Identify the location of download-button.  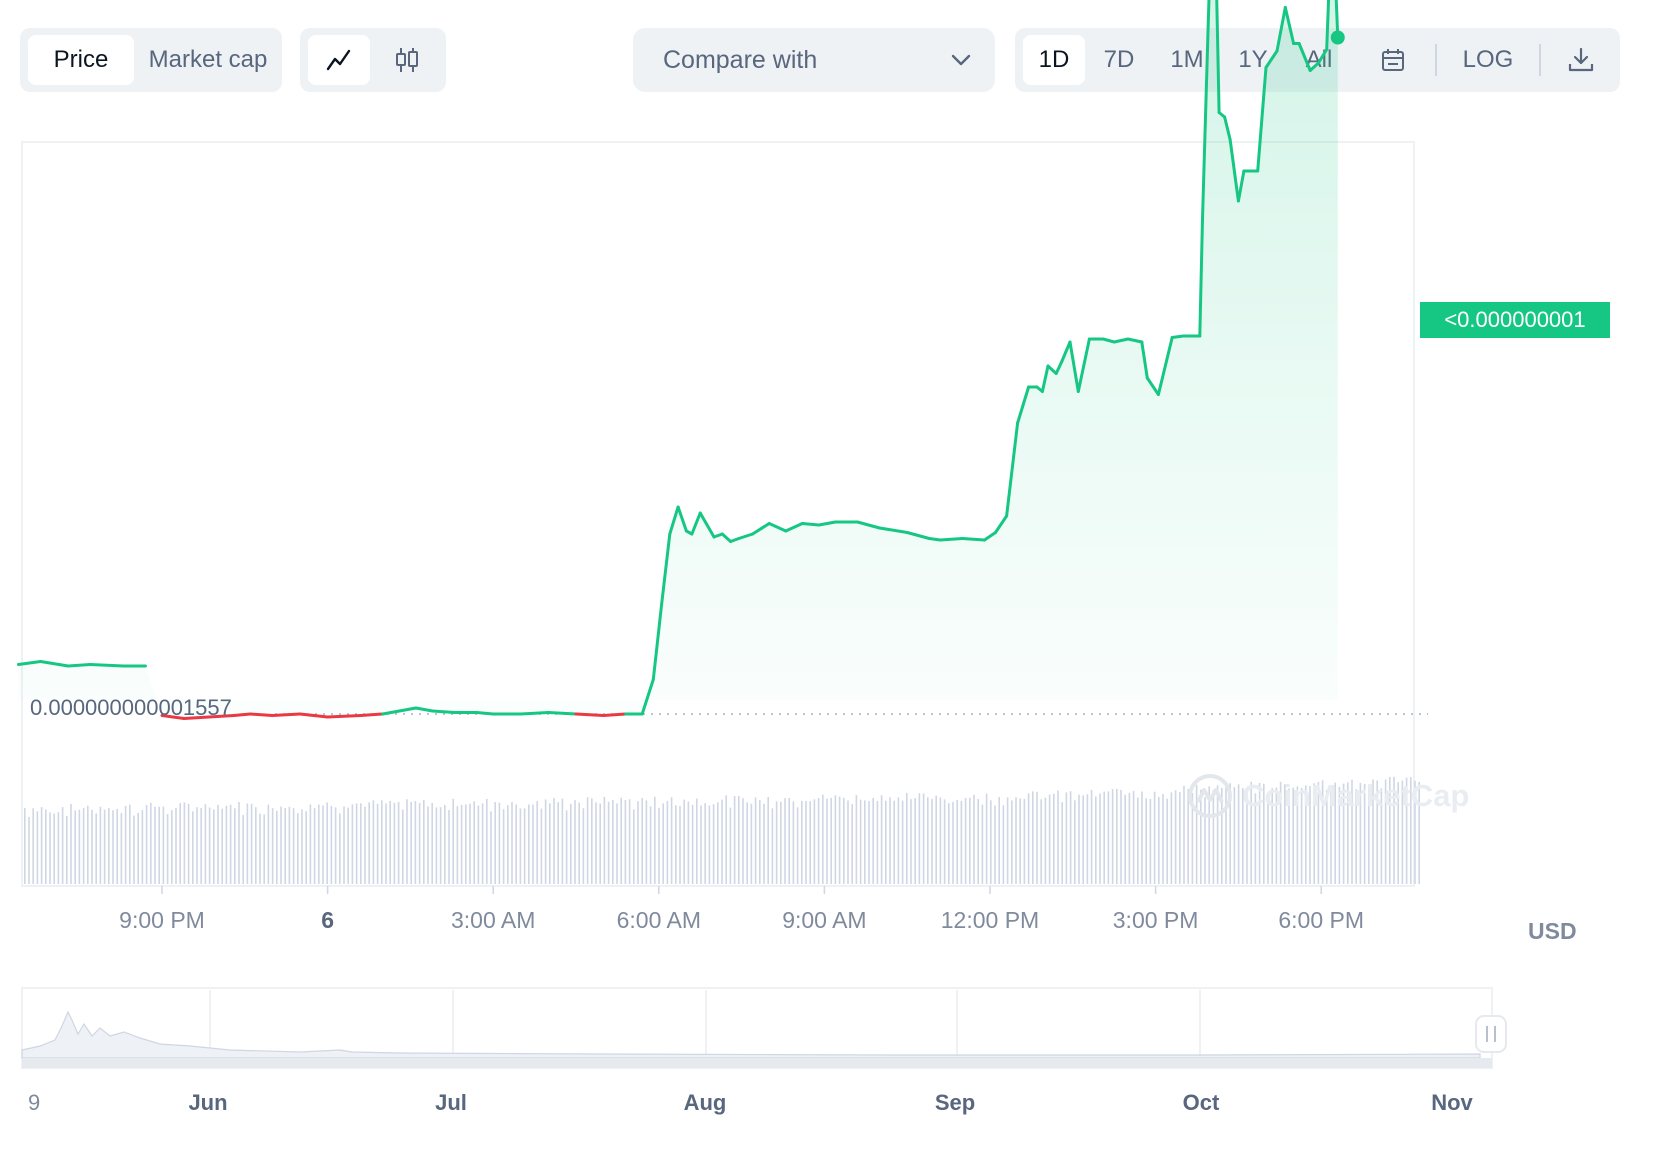
(1581, 60).